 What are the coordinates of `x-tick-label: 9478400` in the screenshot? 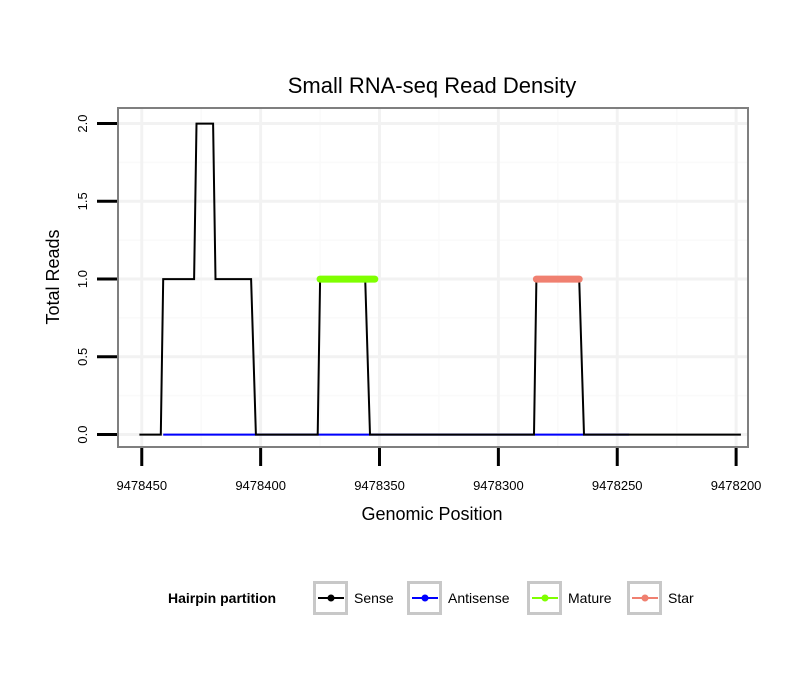 It's located at (260, 485).